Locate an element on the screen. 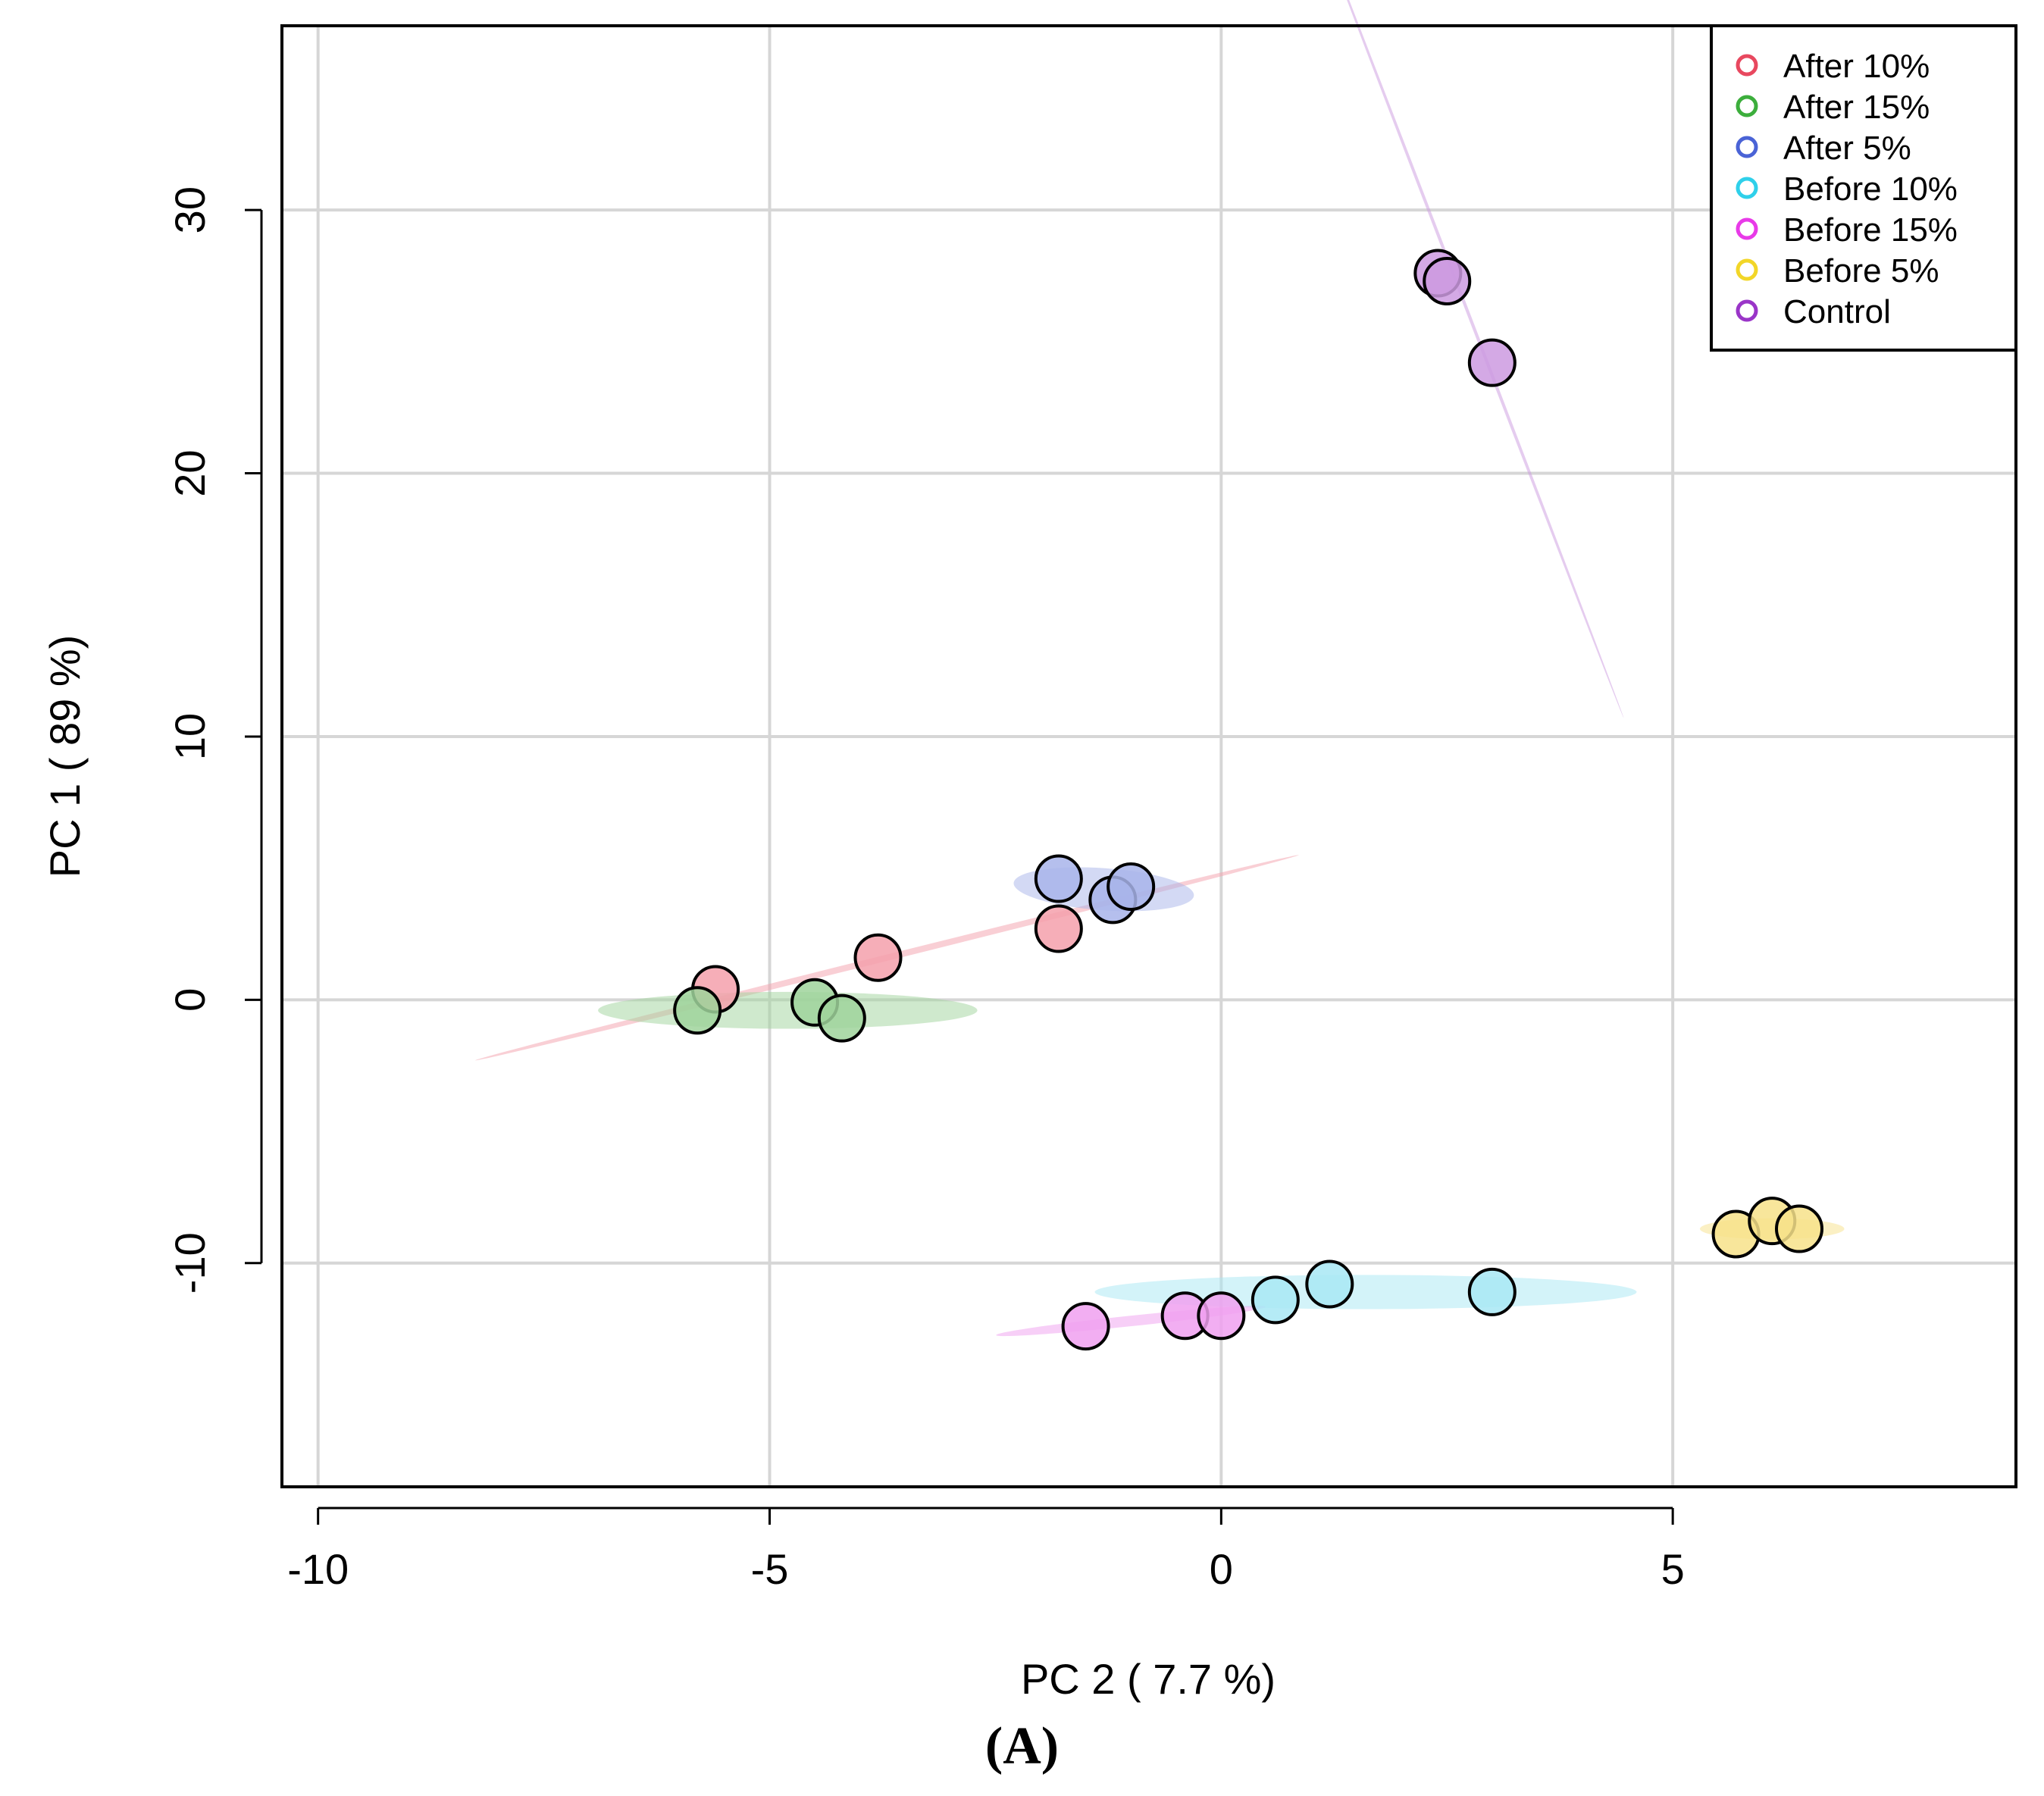 This screenshot has height=1796, width=2044. legend-box is located at coordinates (1863, 188).